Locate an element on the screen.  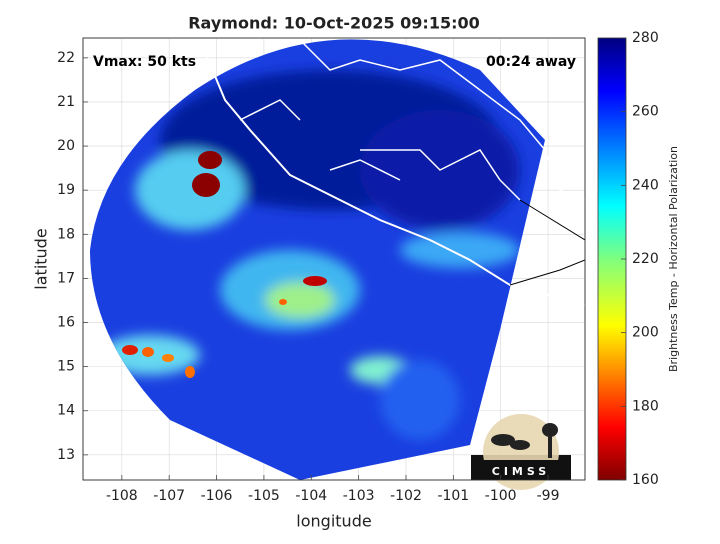
x-axis-label: longitude is located at coordinates (333, 521).